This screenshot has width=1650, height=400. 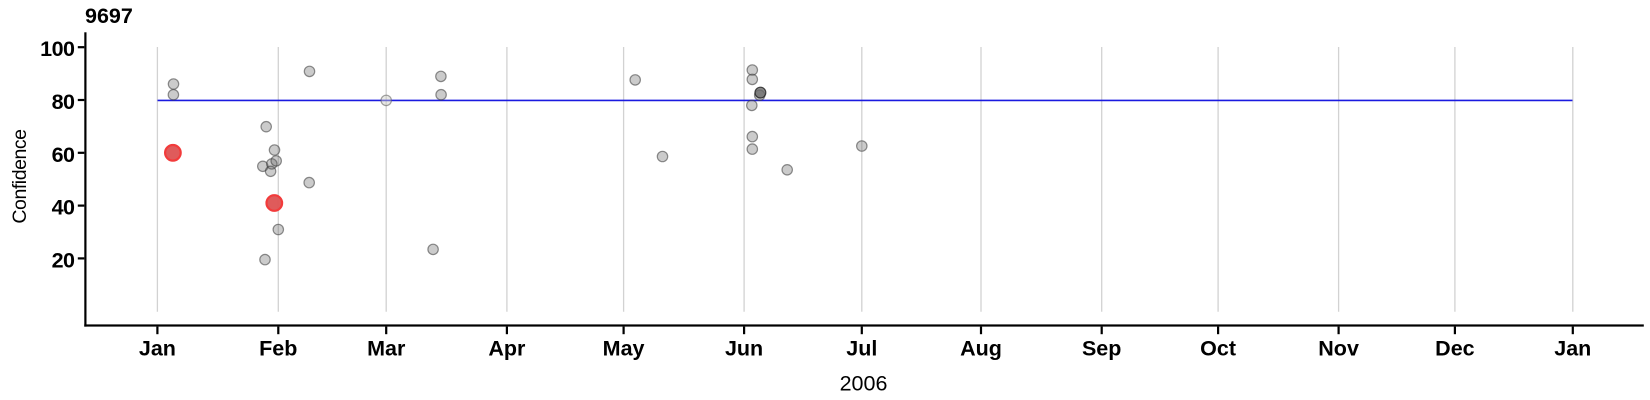 I want to click on svg-text: Mar, so click(x=386, y=348).